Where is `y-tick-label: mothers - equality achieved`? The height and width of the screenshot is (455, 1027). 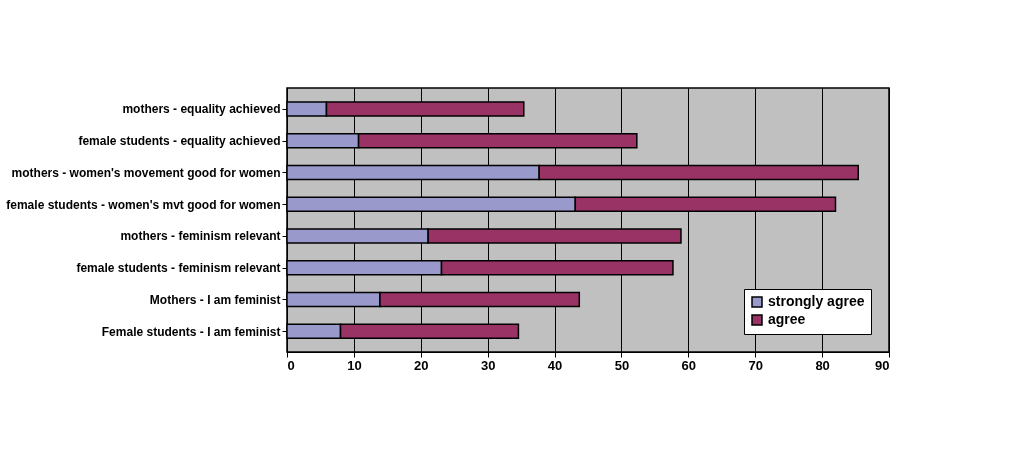
y-tick-label: mothers - equality achieved is located at coordinates (201, 109).